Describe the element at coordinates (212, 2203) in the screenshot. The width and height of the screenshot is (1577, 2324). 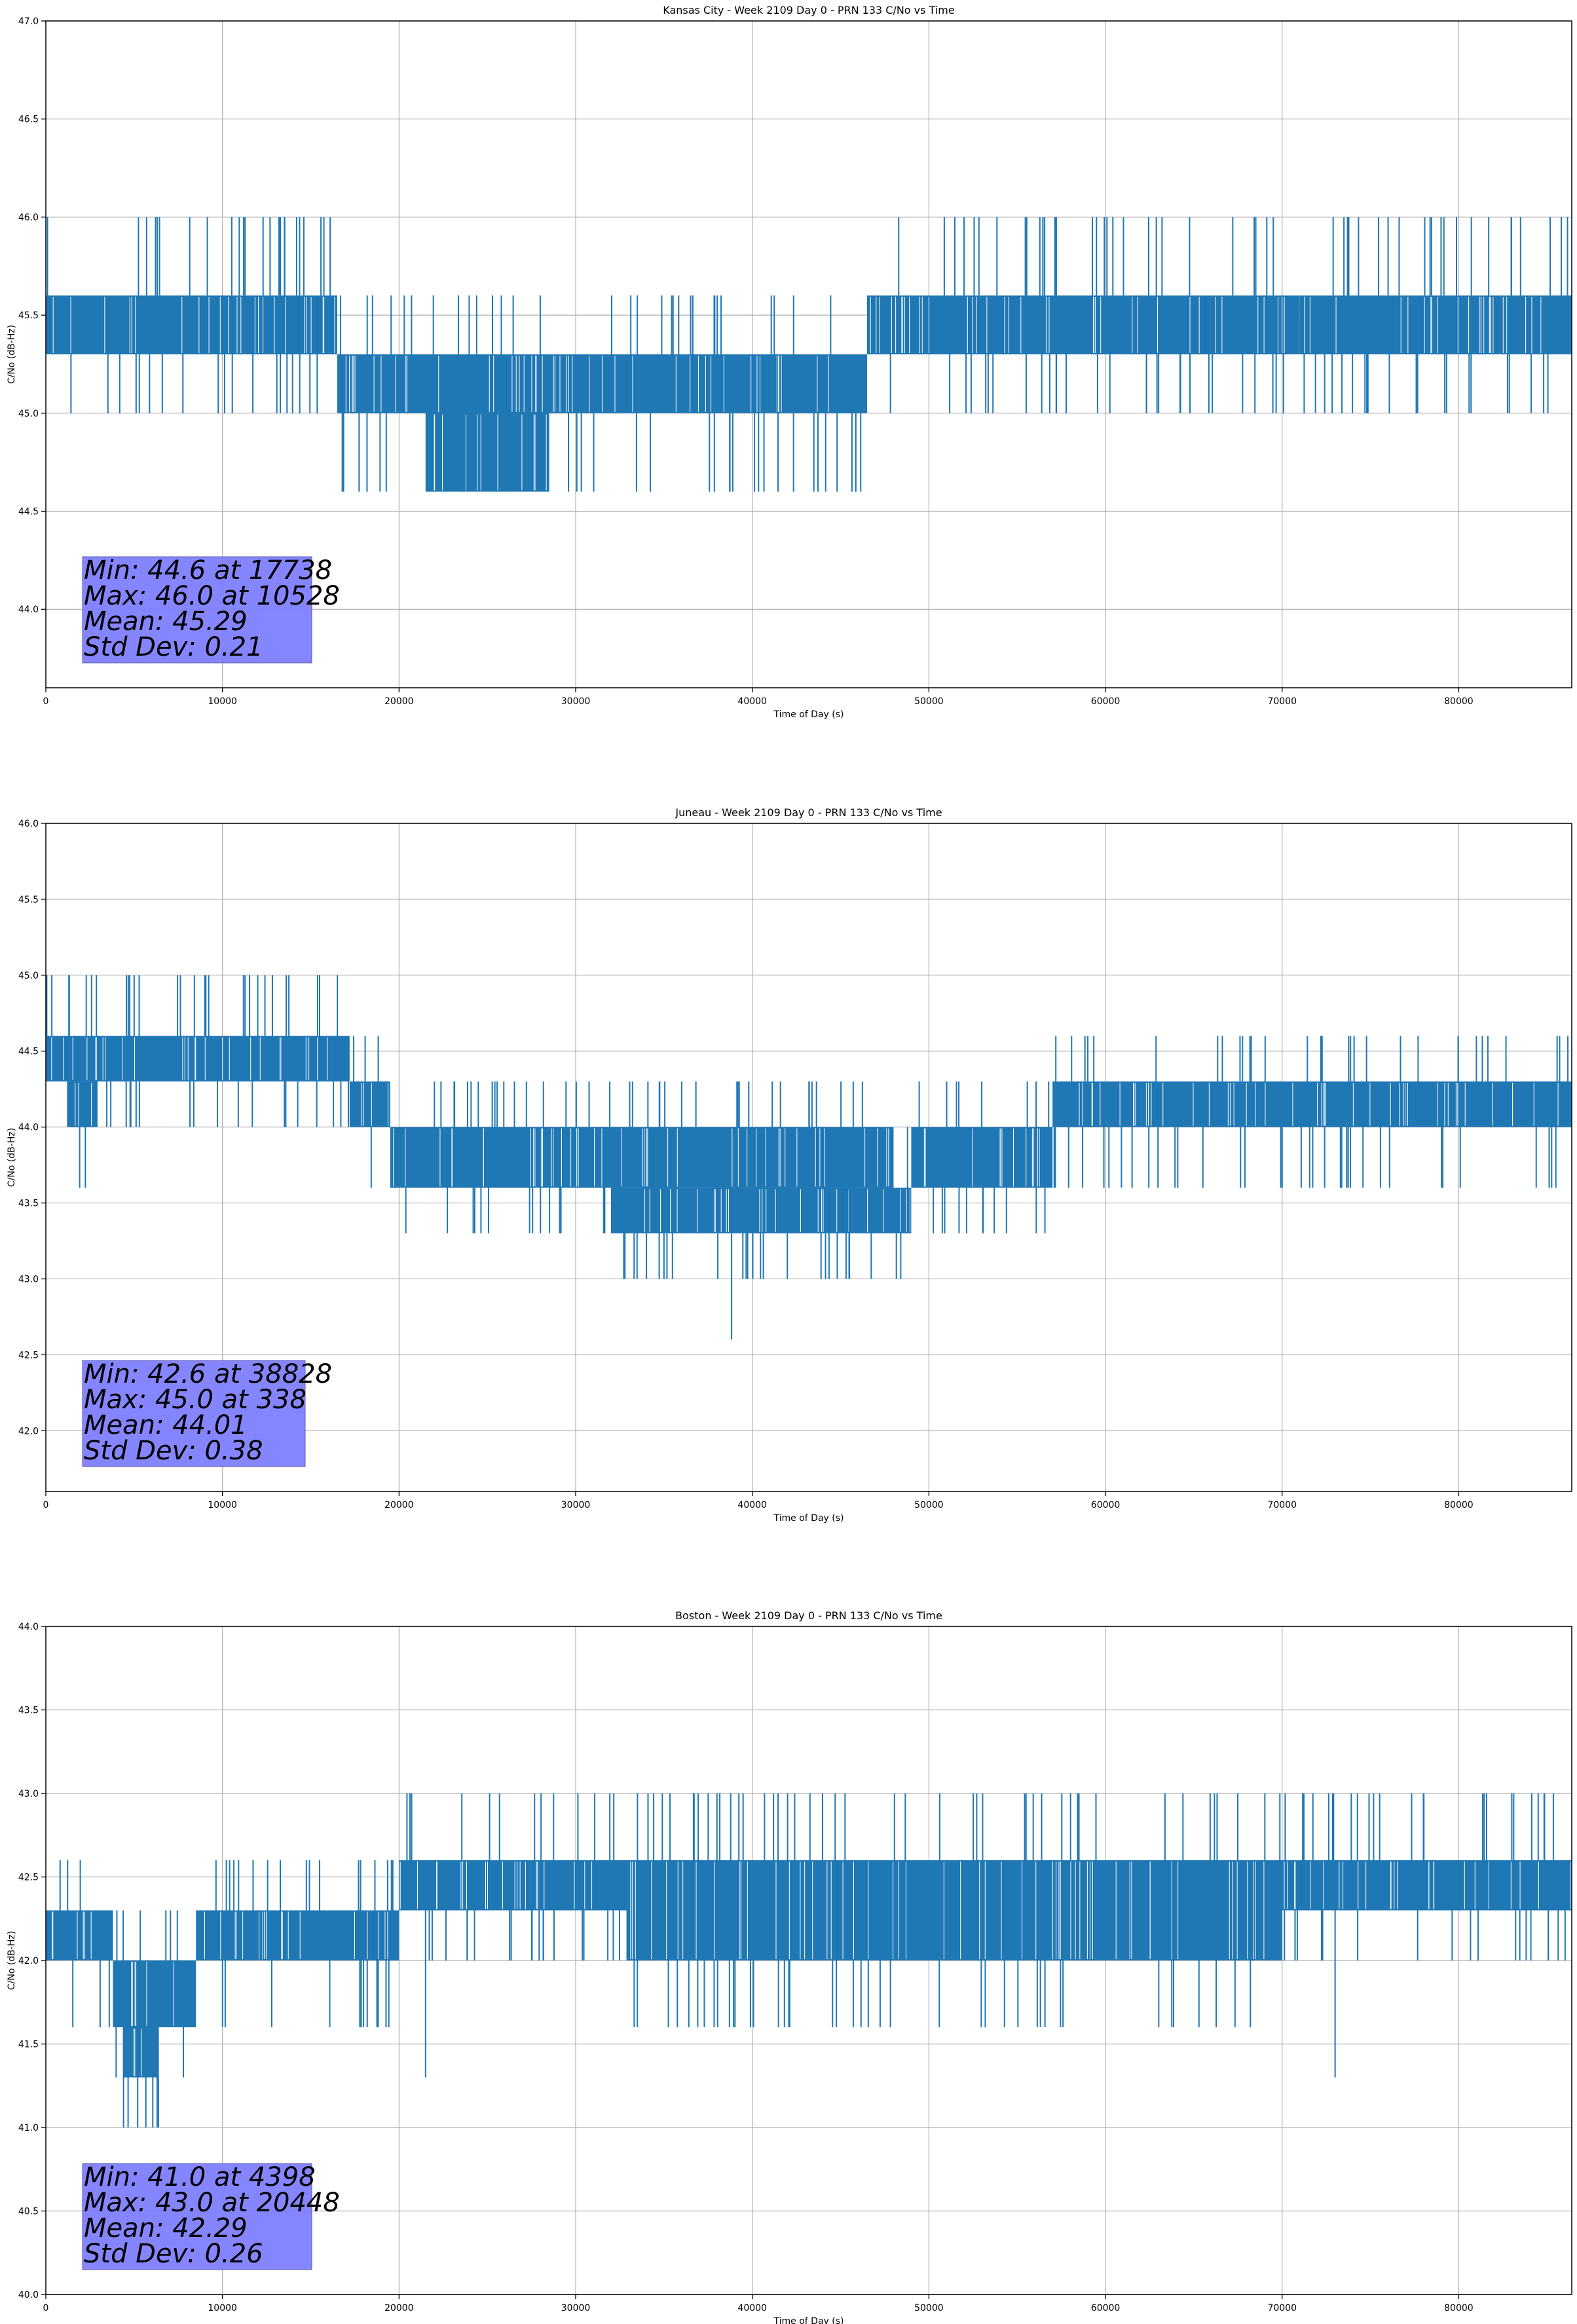
I see `stats-line: Max: 43.0 at 20448` at that location.